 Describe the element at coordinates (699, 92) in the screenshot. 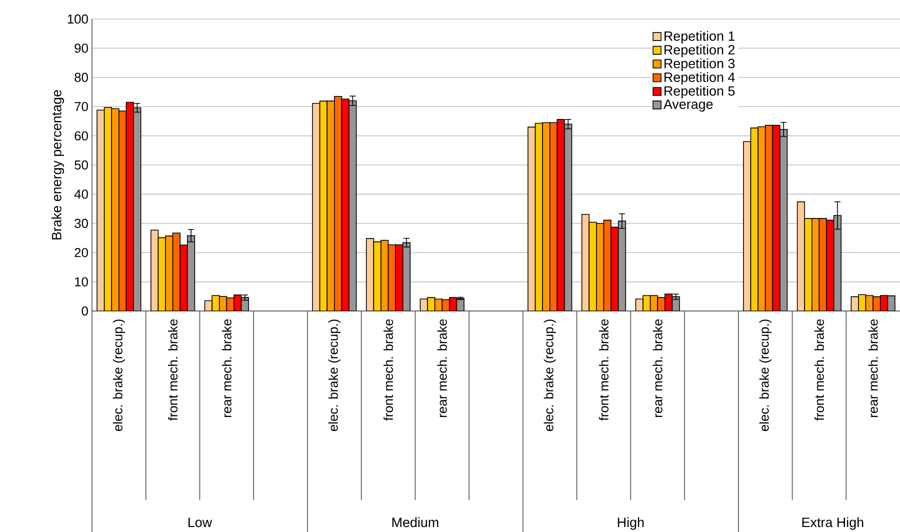

I see `legend-label: Repetition 5` at that location.